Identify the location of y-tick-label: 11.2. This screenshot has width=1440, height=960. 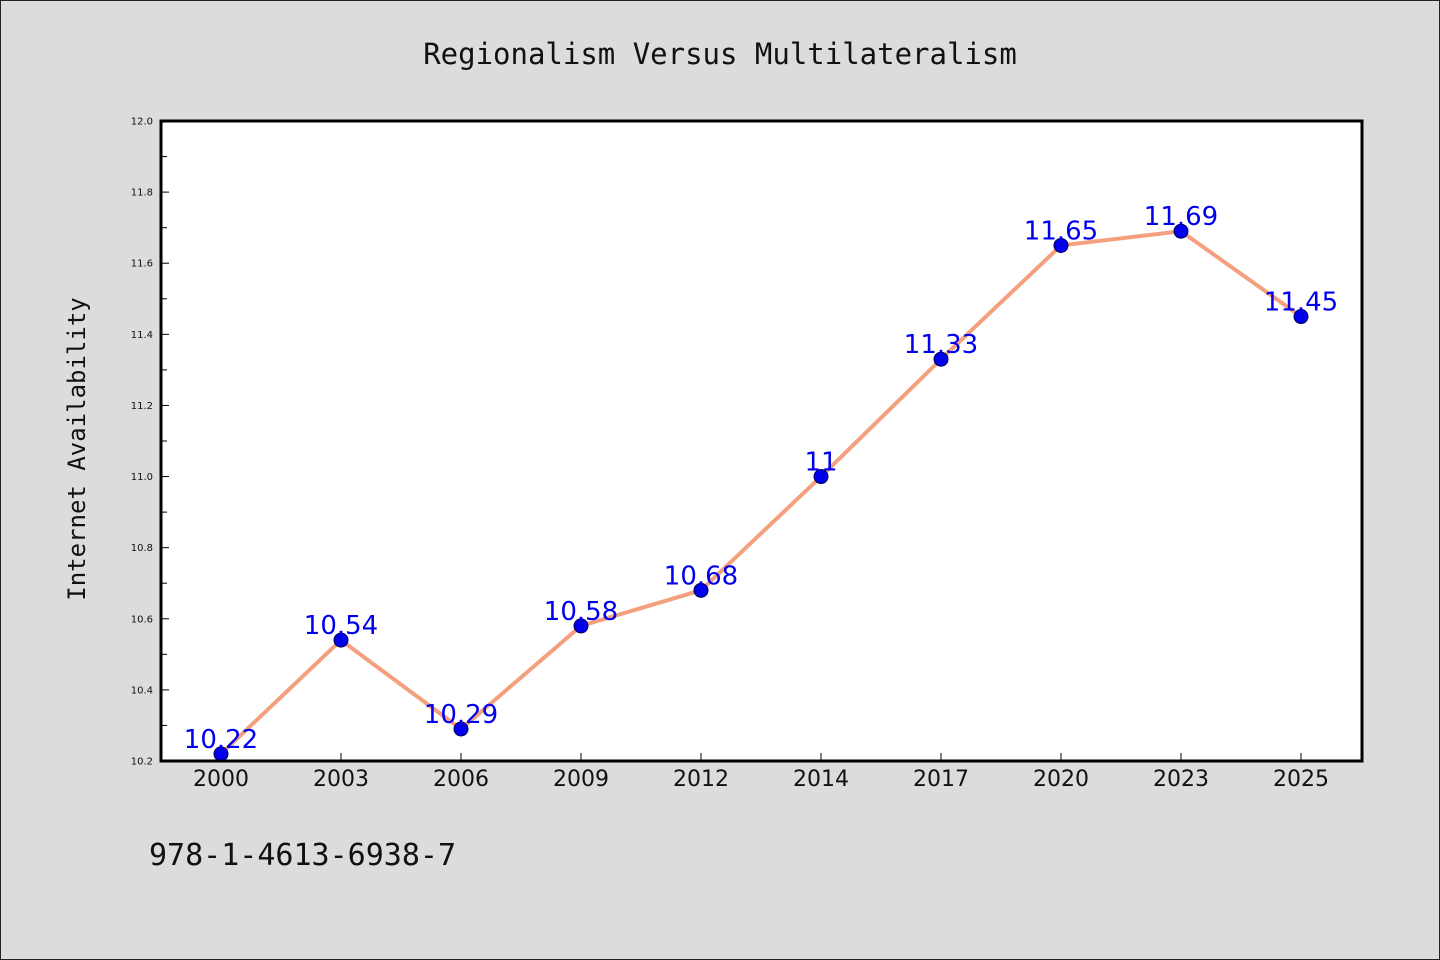
(142, 406).